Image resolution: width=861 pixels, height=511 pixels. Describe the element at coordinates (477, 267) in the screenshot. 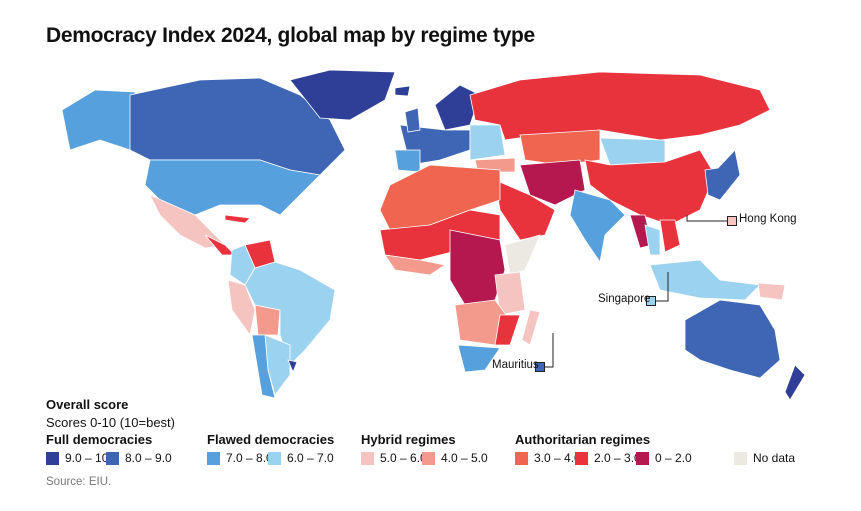

I see `region-central-africa` at that location.